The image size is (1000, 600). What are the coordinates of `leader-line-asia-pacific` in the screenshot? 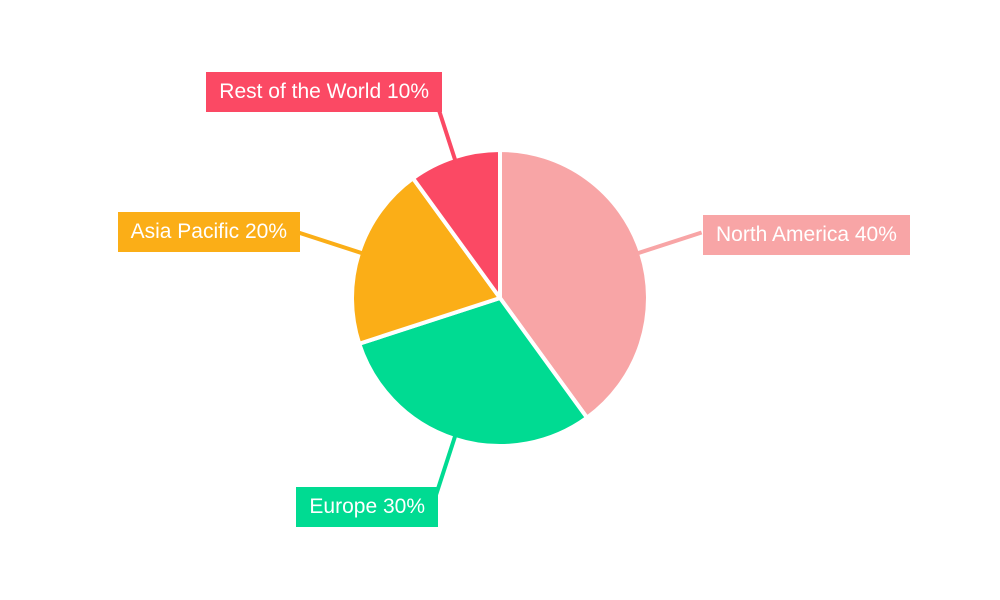 It's located at (331, 243).